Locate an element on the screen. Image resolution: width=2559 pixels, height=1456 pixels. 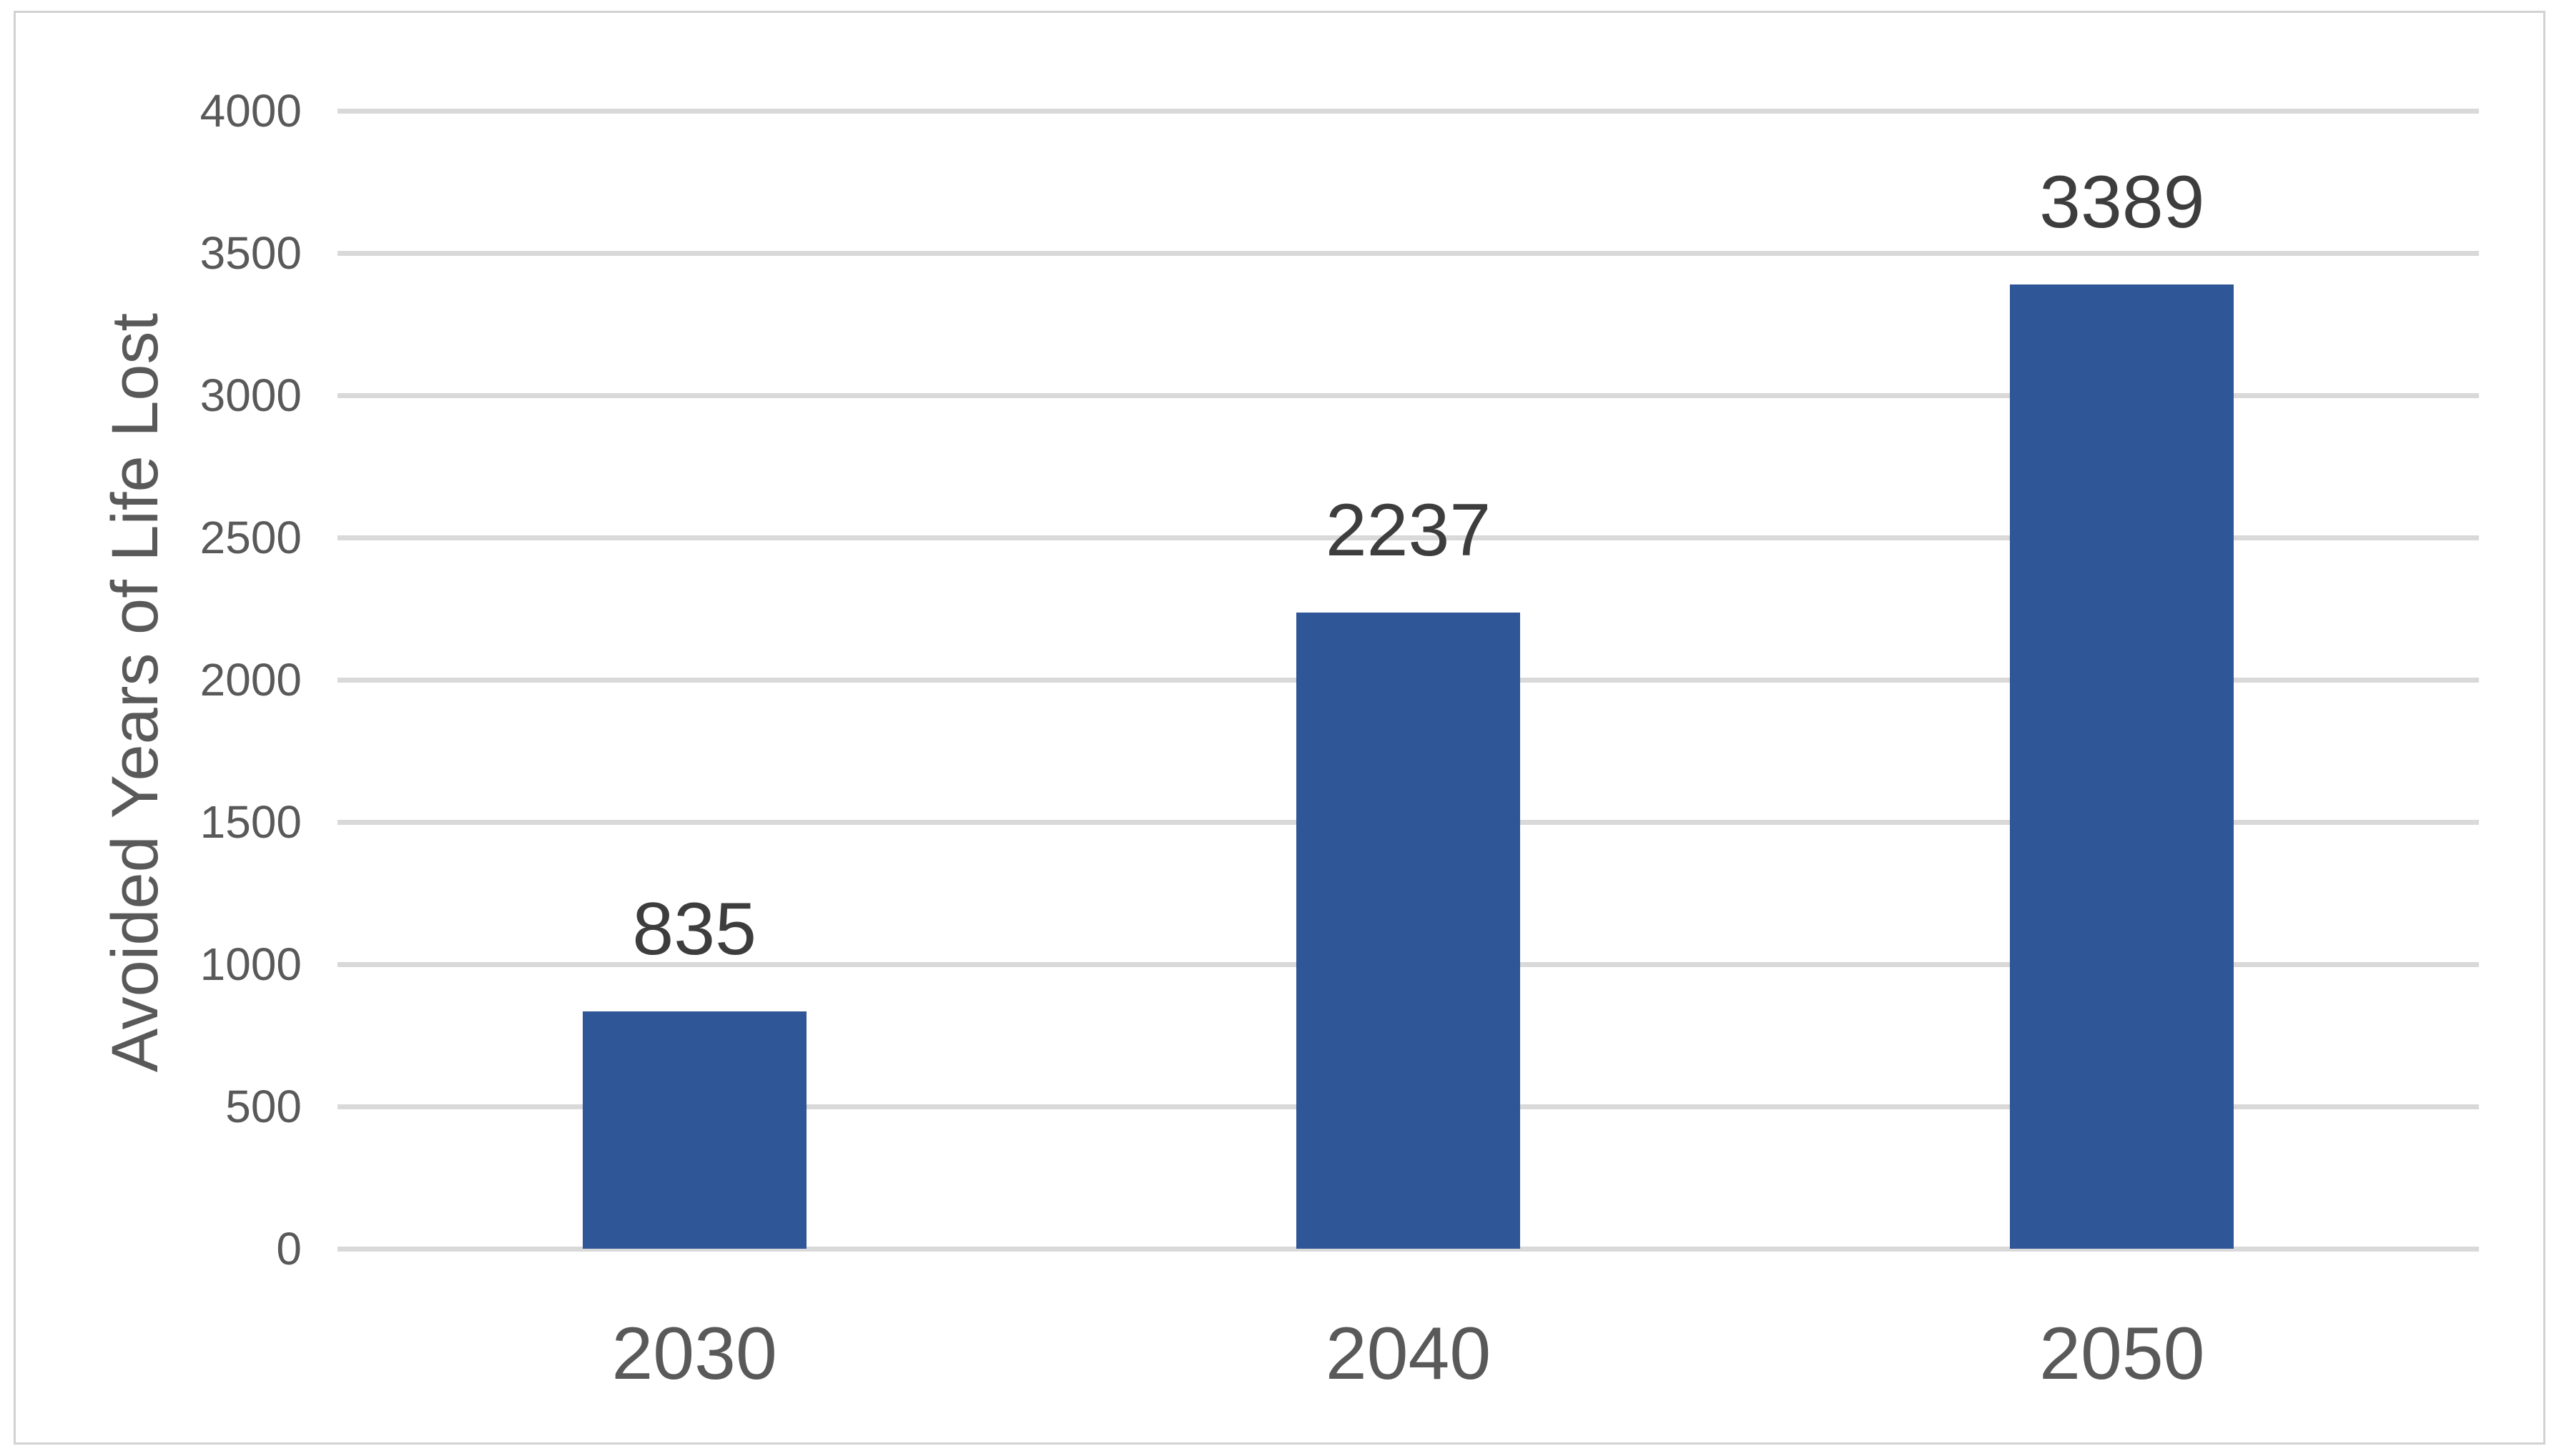
y-tick-label-4000: 4000 is located at coordinates (250, 111).